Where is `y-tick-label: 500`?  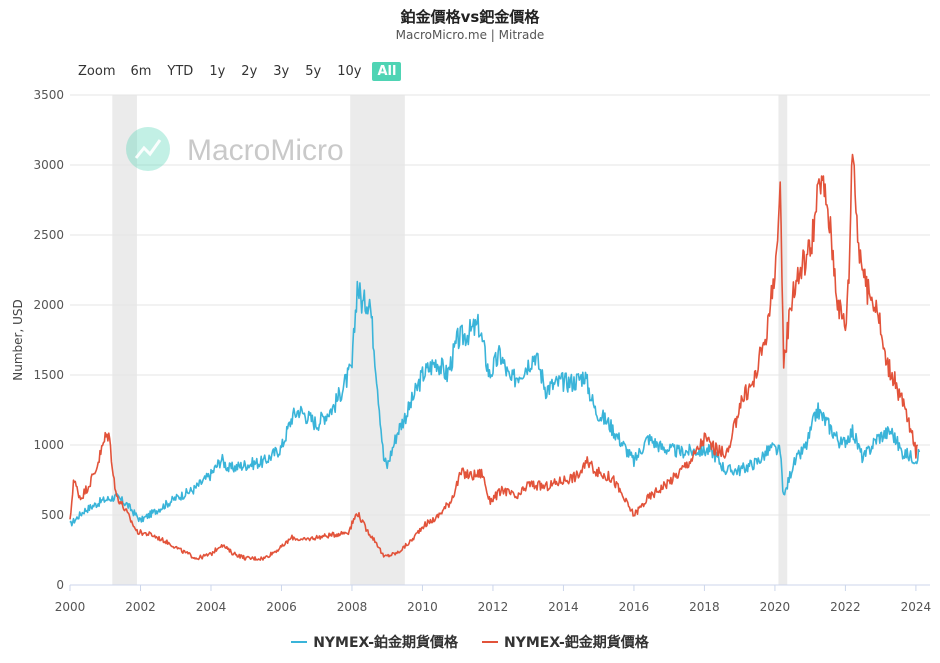
y-tick-label: 500 is located at coordinates (52, 515).